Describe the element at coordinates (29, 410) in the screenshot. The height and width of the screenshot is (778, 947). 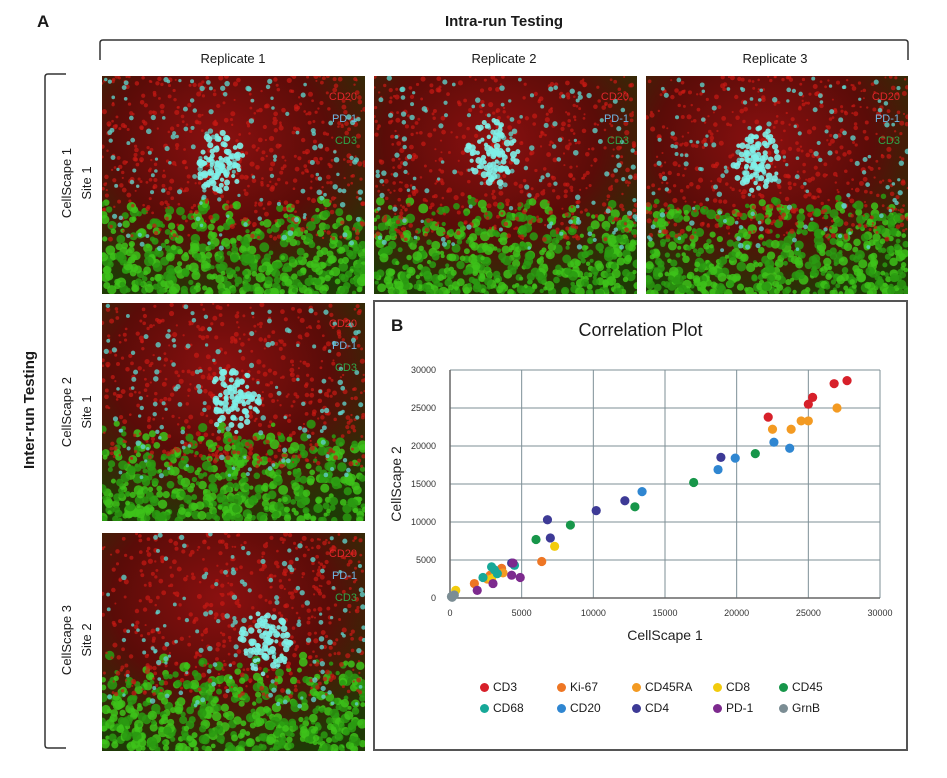
I see `inter-run-title: Inter-run Testing` at that location.